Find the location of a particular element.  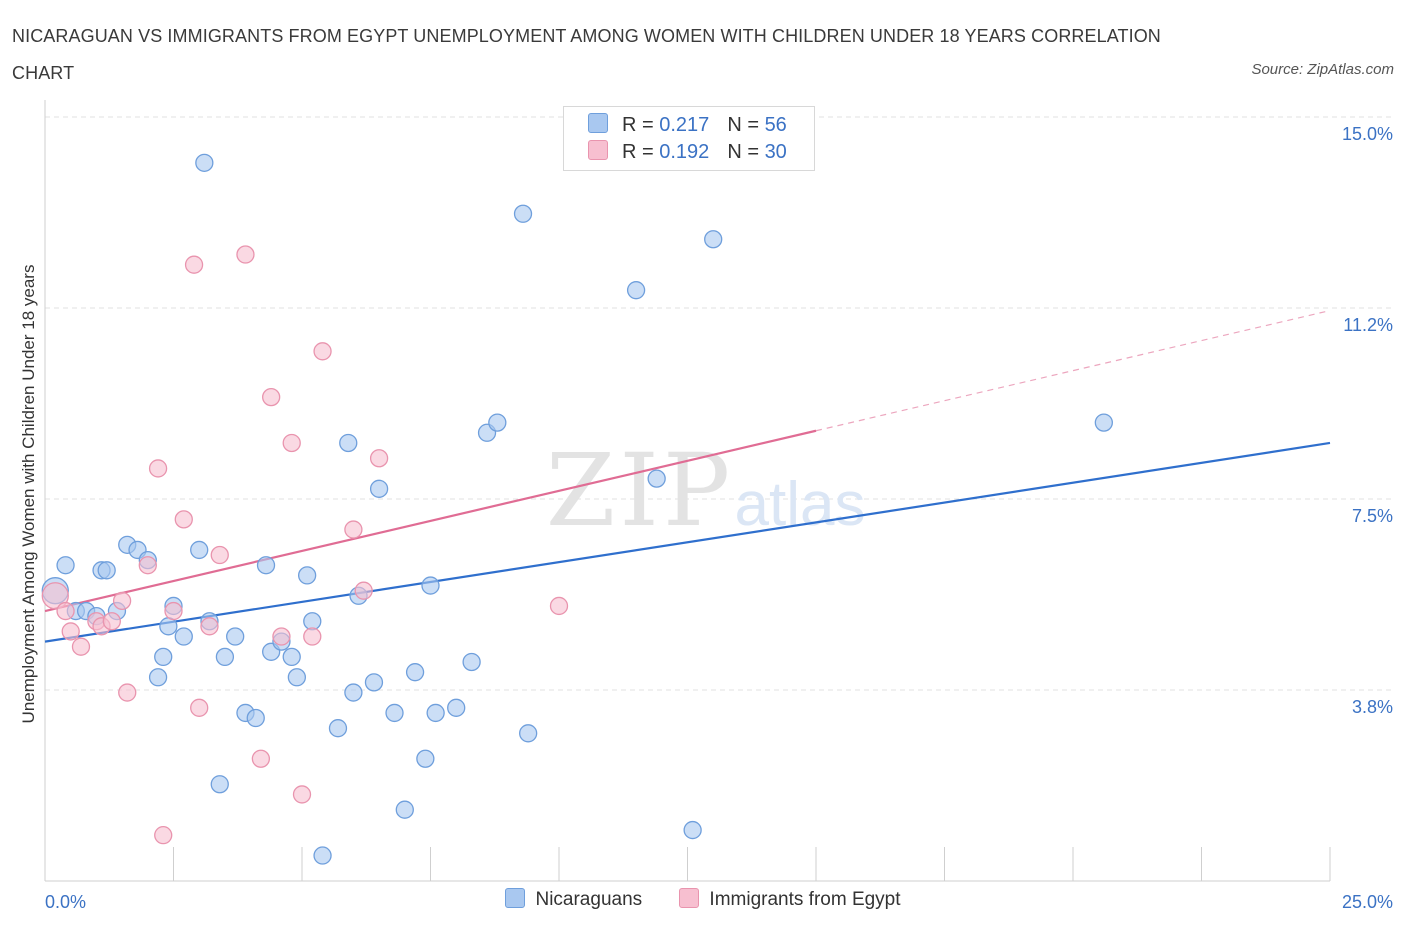

source-label: Source: ZipAtlas.com is located at coordinates (1322, 69).